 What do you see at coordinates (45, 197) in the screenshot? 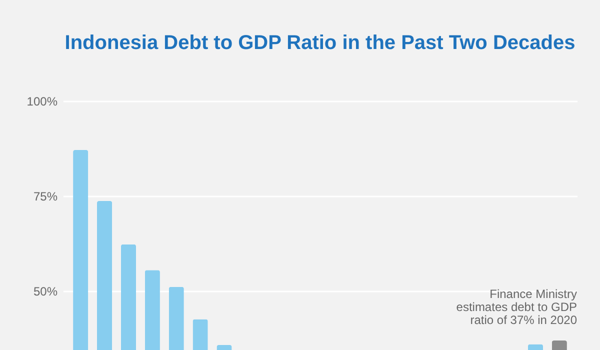
I see `y-tick-label: 75%` at bounding box center [45, 197].